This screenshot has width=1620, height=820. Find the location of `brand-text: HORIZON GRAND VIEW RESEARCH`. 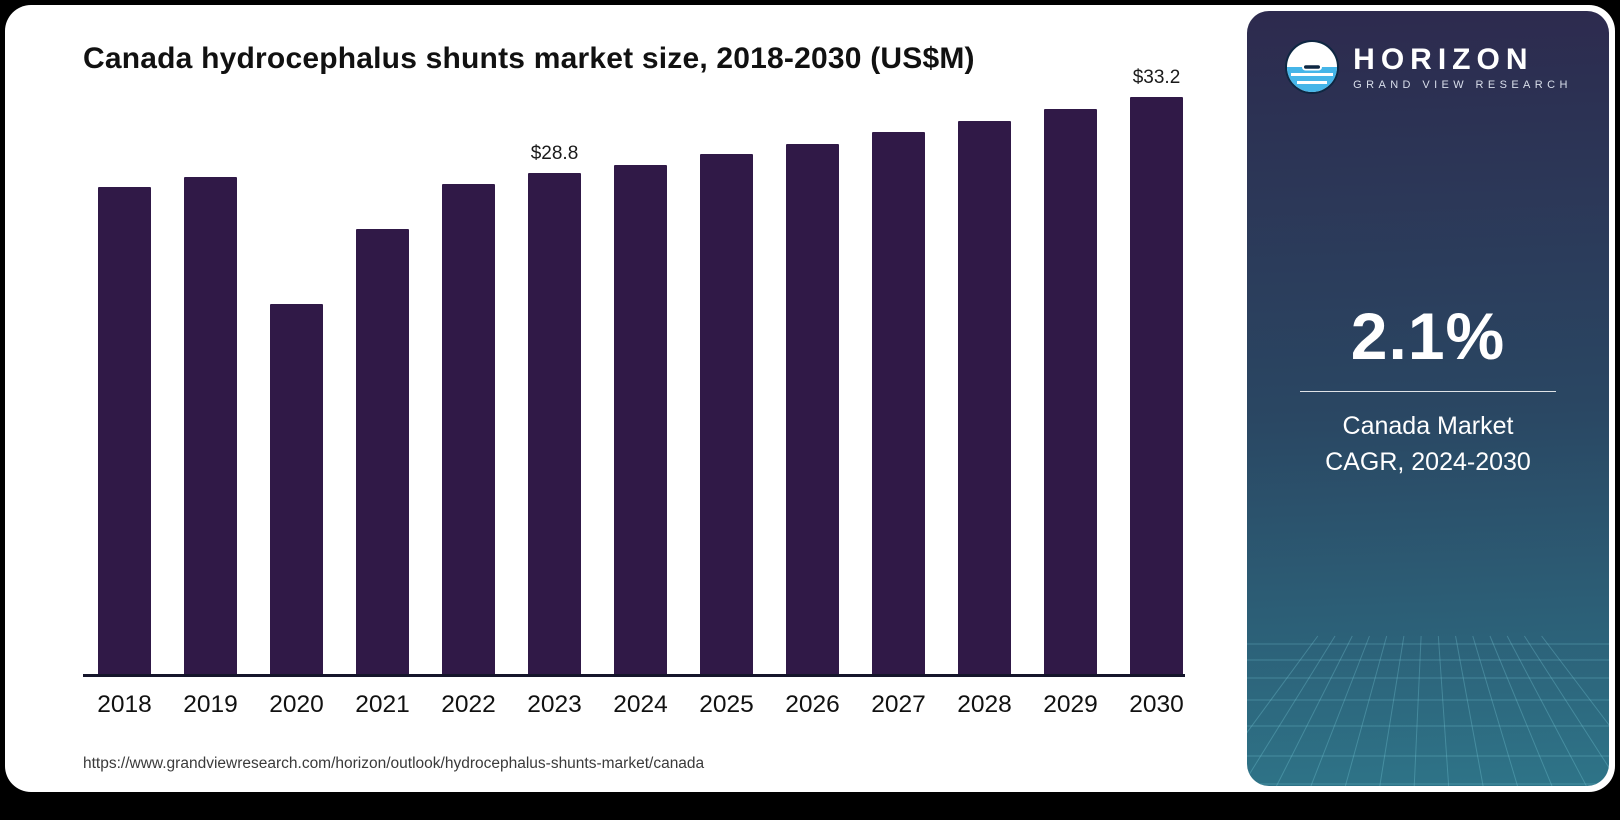

brand-text: HORIZON GRAND VIEW RESEARCH is located at coordinates (1462, 66).